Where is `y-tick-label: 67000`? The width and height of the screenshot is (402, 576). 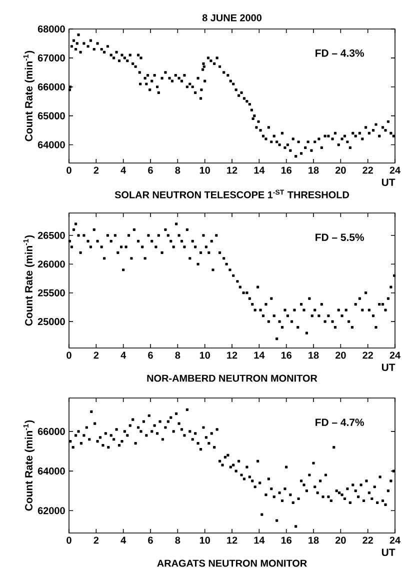 y-tick-label: 67000 is located at coordinates (51, 58).